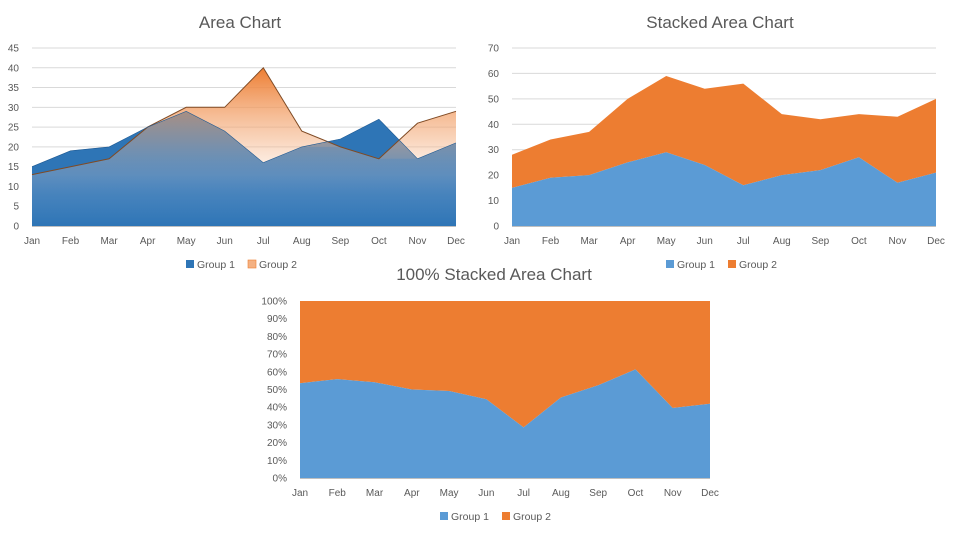 This screenshot has width=960, height=540. I want to click on y-tick-label: 90%, so click(277, 319).